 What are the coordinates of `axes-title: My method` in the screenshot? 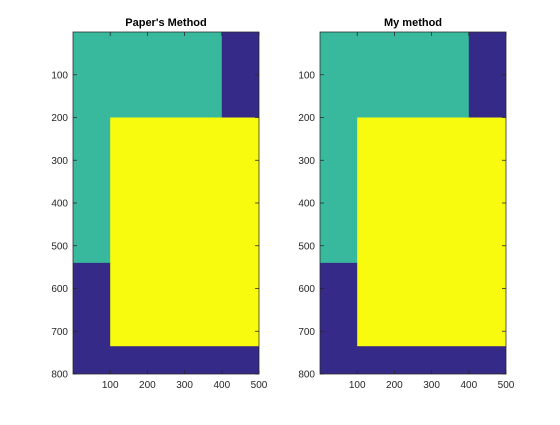 It's located at (413, 23).